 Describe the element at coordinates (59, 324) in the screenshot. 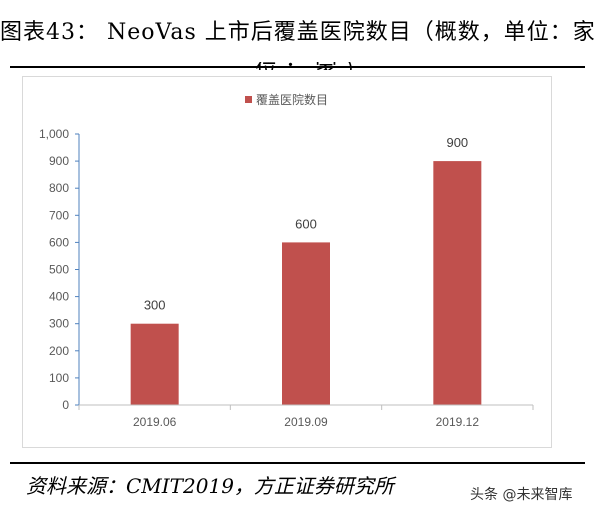

I see `y-tick-label: 300` at that location.